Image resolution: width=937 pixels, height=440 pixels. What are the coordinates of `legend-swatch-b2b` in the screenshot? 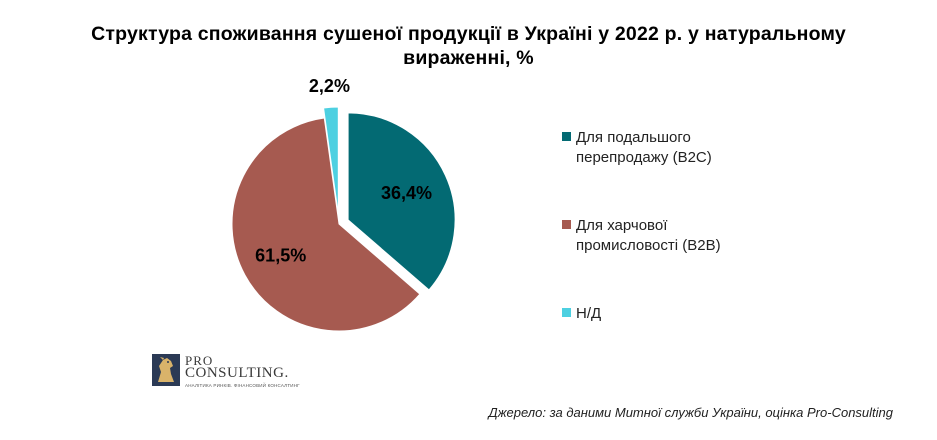 It's located at (566, 224).